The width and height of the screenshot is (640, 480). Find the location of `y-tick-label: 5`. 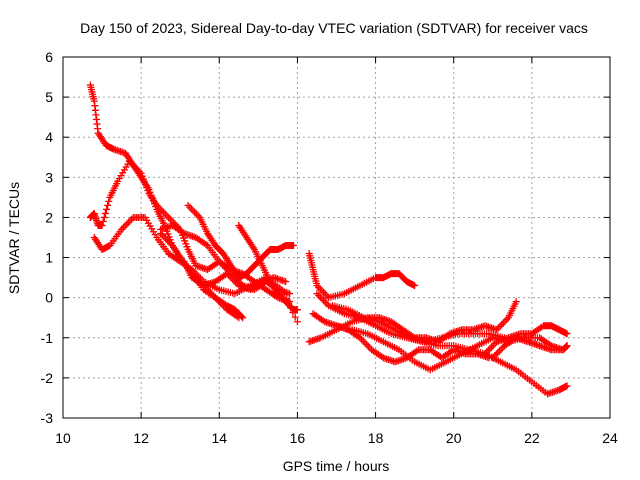

y-tick-label: 5 is located at coordinates (49, 97).